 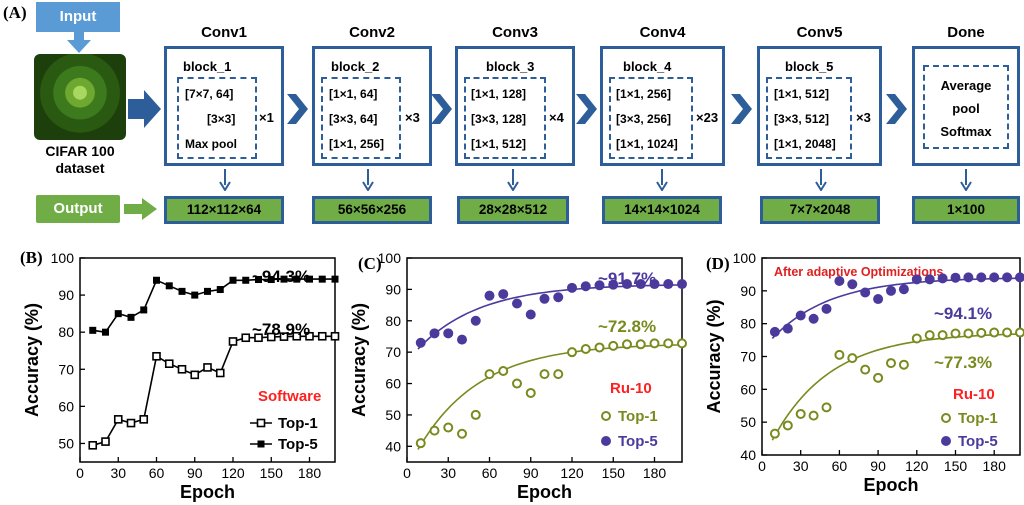 What do you see at coordinates (31, 257) in the screenshot?
I see `panel-label-b: (B)` at bounding box center [31, 257].